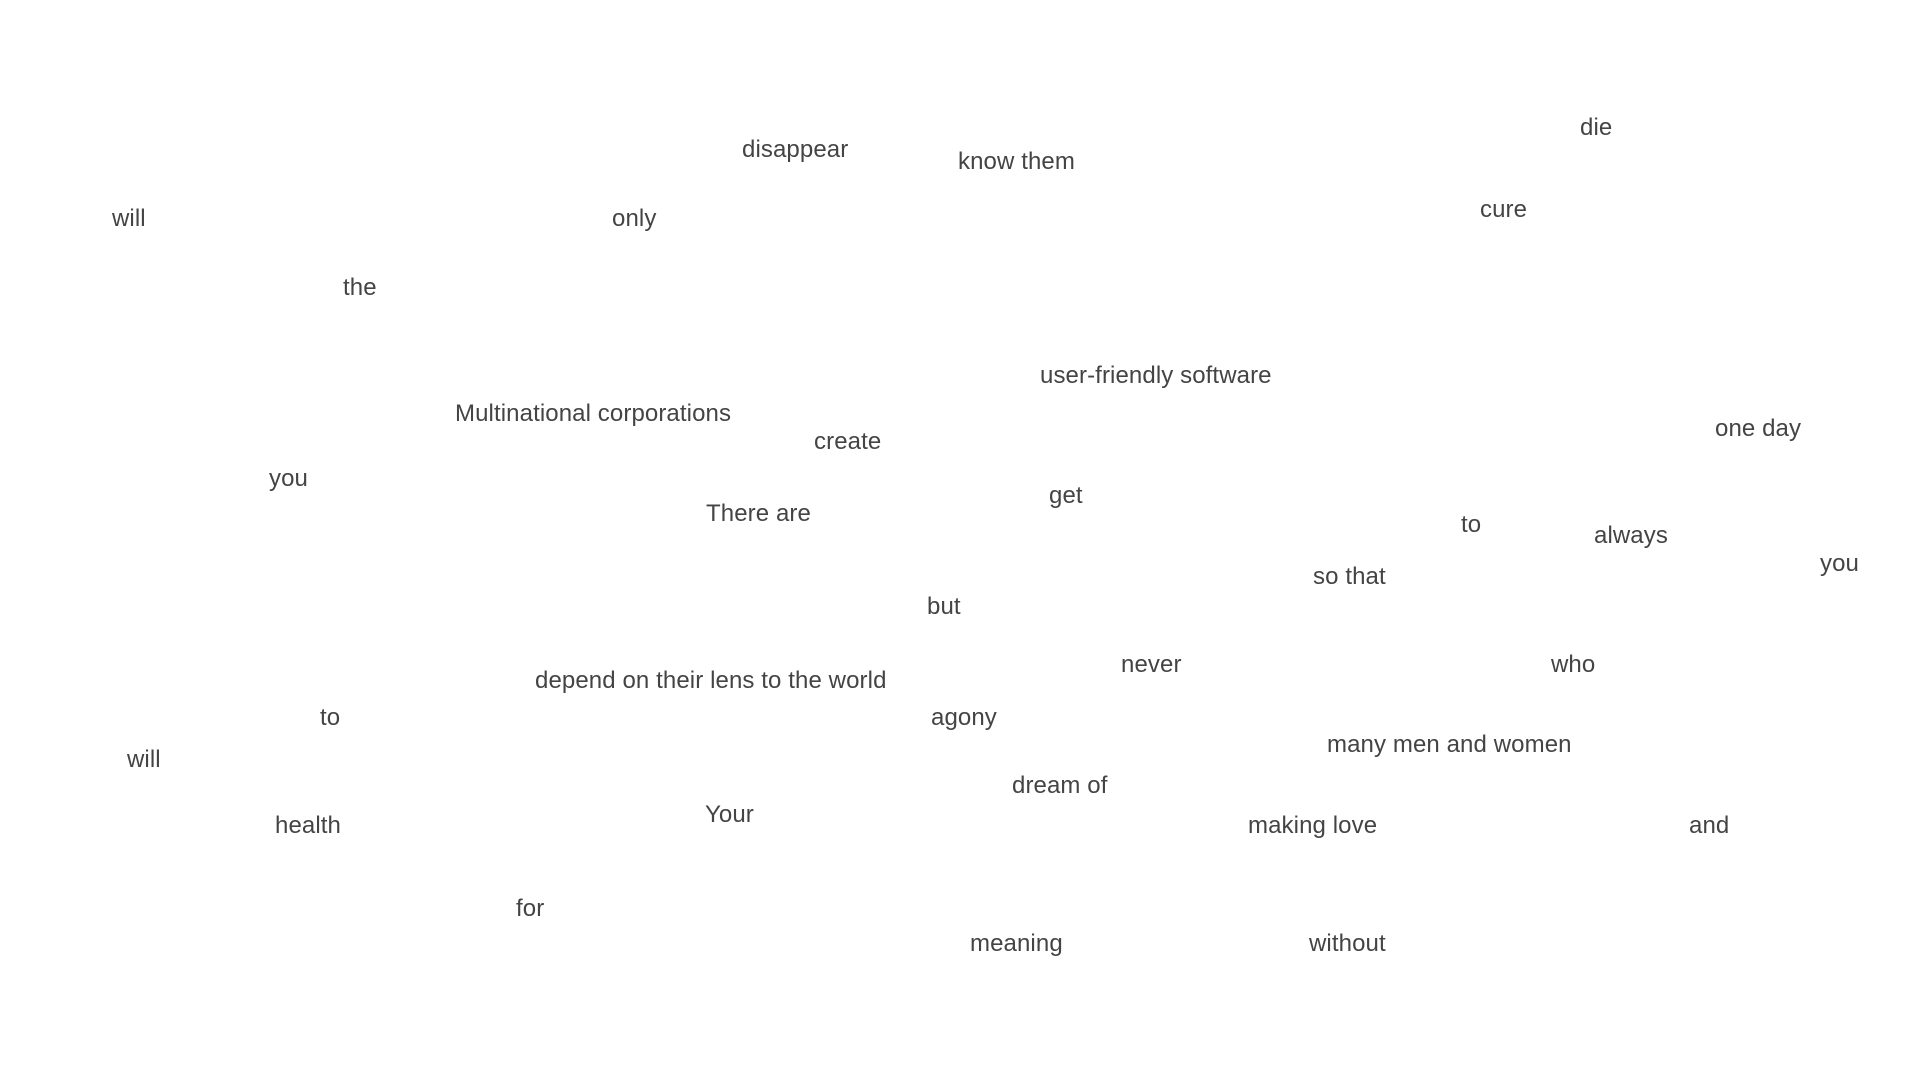 The height and width of the screenshot is (1080, 1920). What do you see at coordinates (729, 814) in the screenshot?
I see `word-your: Your` at bounding box center [729, 814].